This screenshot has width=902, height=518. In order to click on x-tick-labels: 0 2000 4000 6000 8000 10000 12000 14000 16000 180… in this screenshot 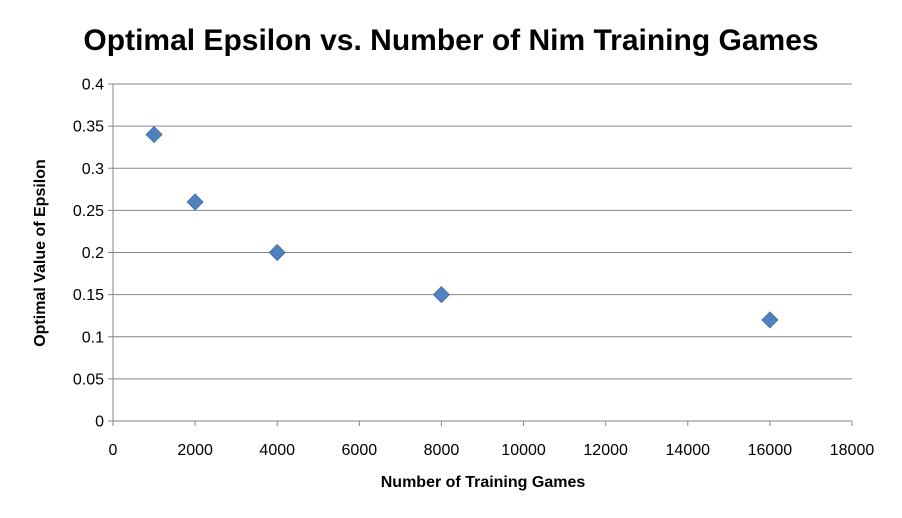, I will do `click(492, 450)`.